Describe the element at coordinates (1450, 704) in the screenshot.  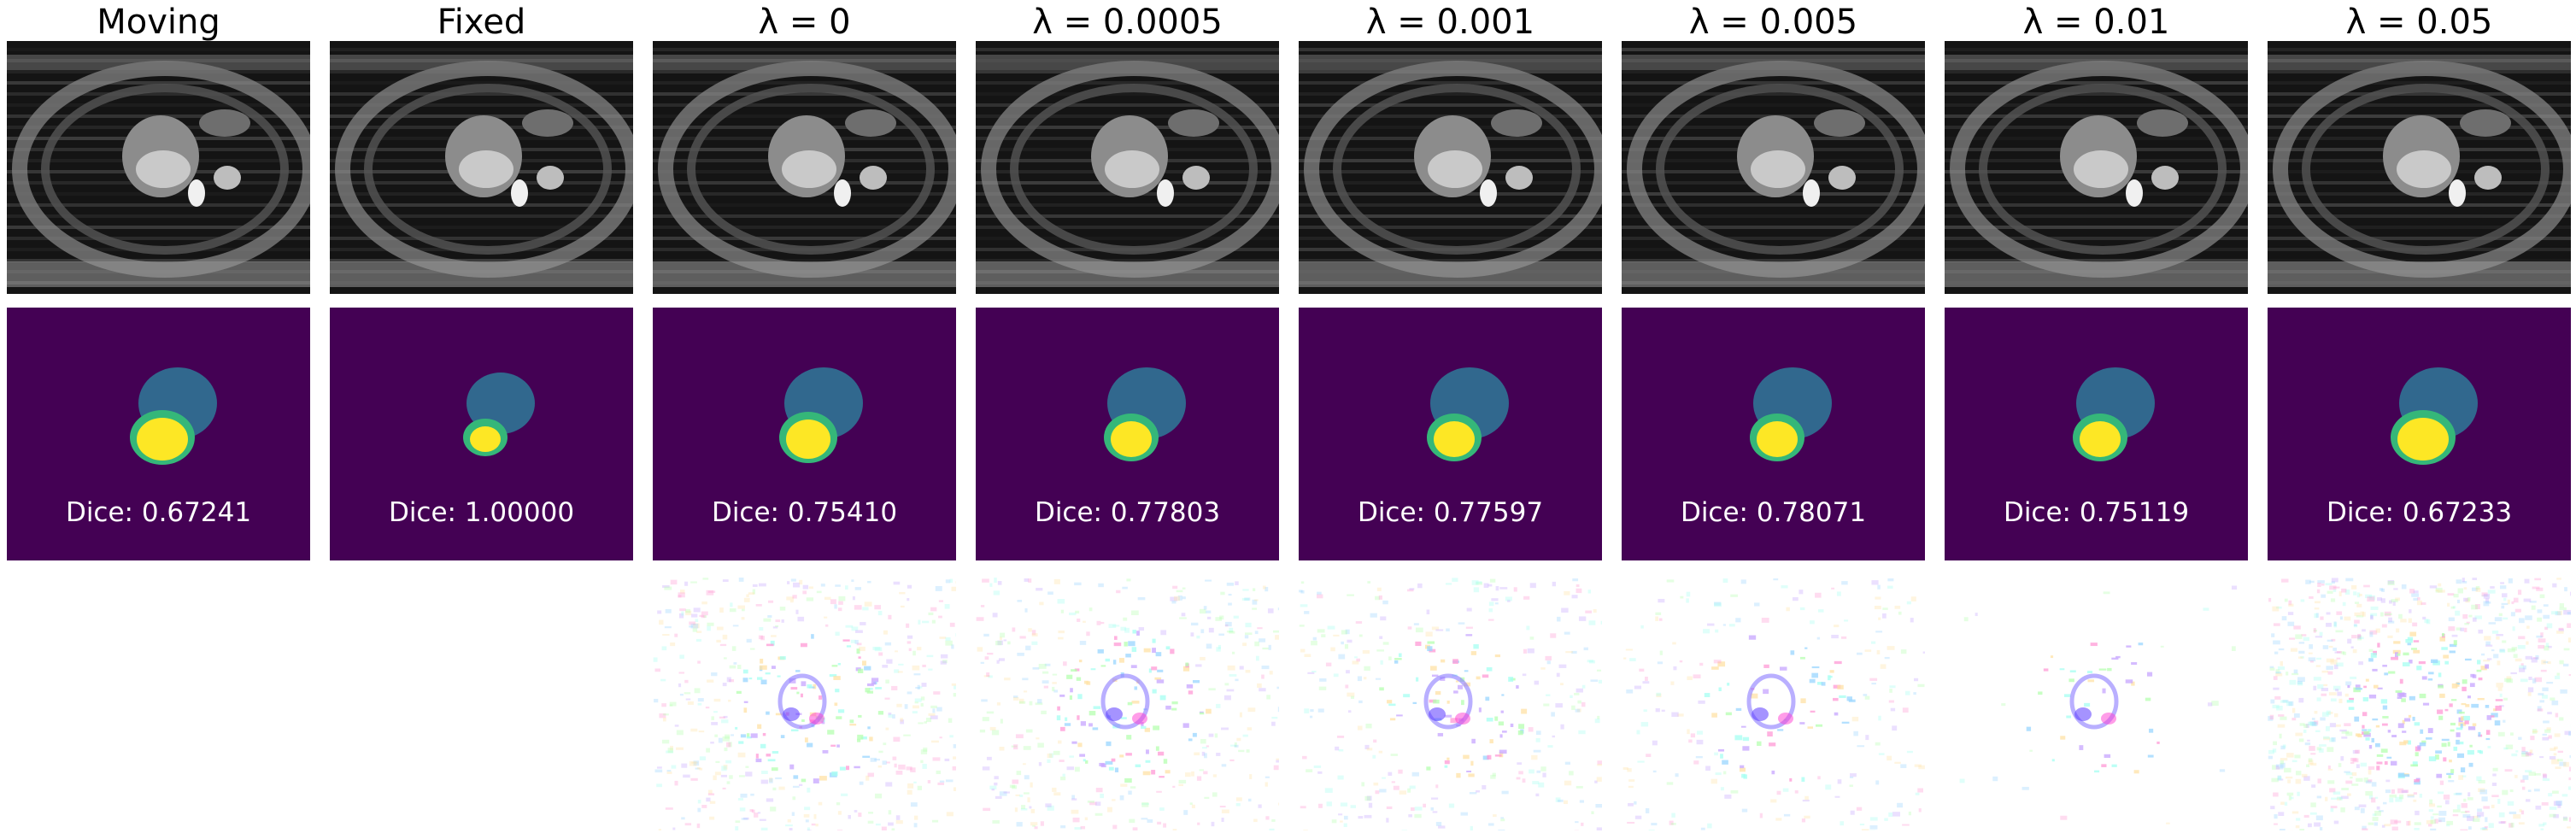
I see `deformation-field-lambda-0.001` at that location.